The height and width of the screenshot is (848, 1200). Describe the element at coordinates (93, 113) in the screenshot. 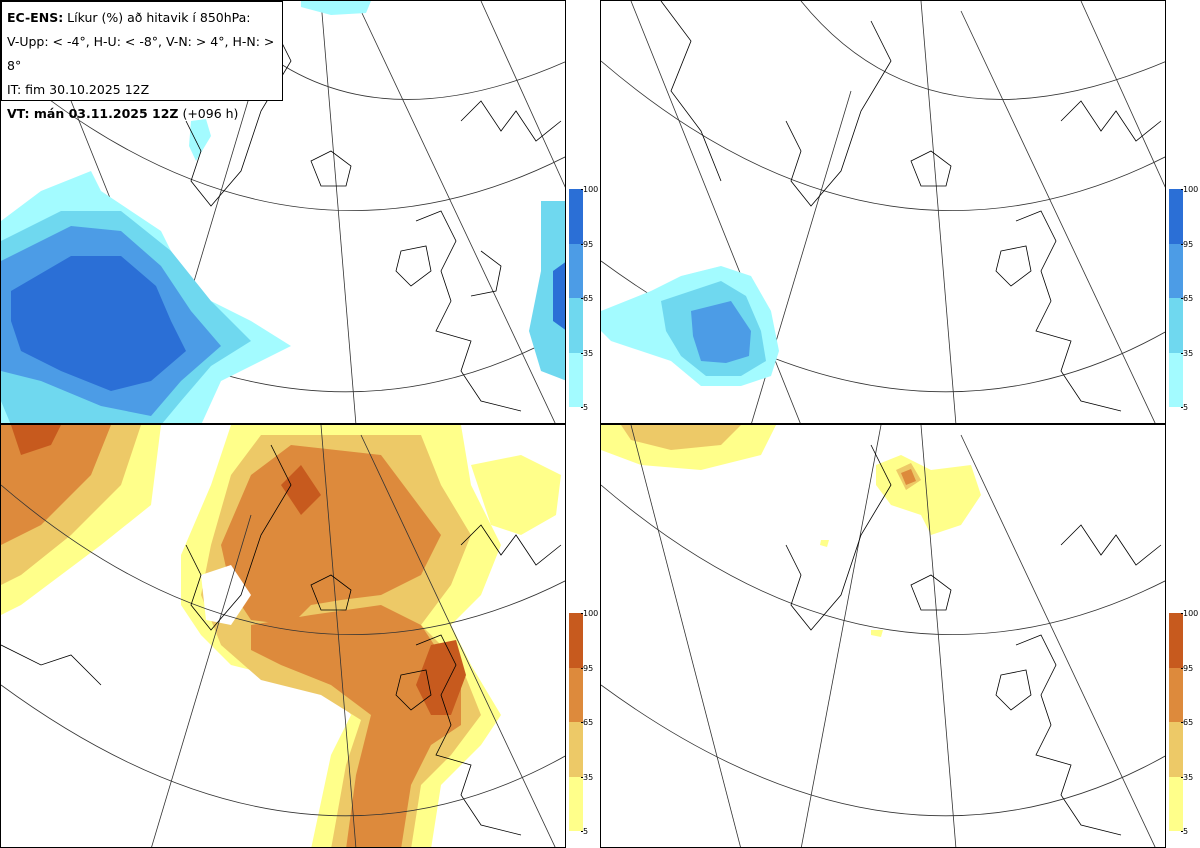

I see `legend-valid-time: VT: mán 03.11.2025 12Z` at that location.